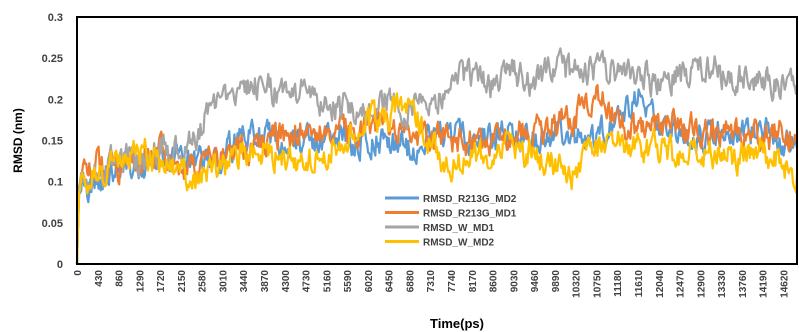 This screenshot has height=332, width=799. Describe the element at coordinates (639, 284) in the screenshot. I see `x-tick-label: 11610` at that location.